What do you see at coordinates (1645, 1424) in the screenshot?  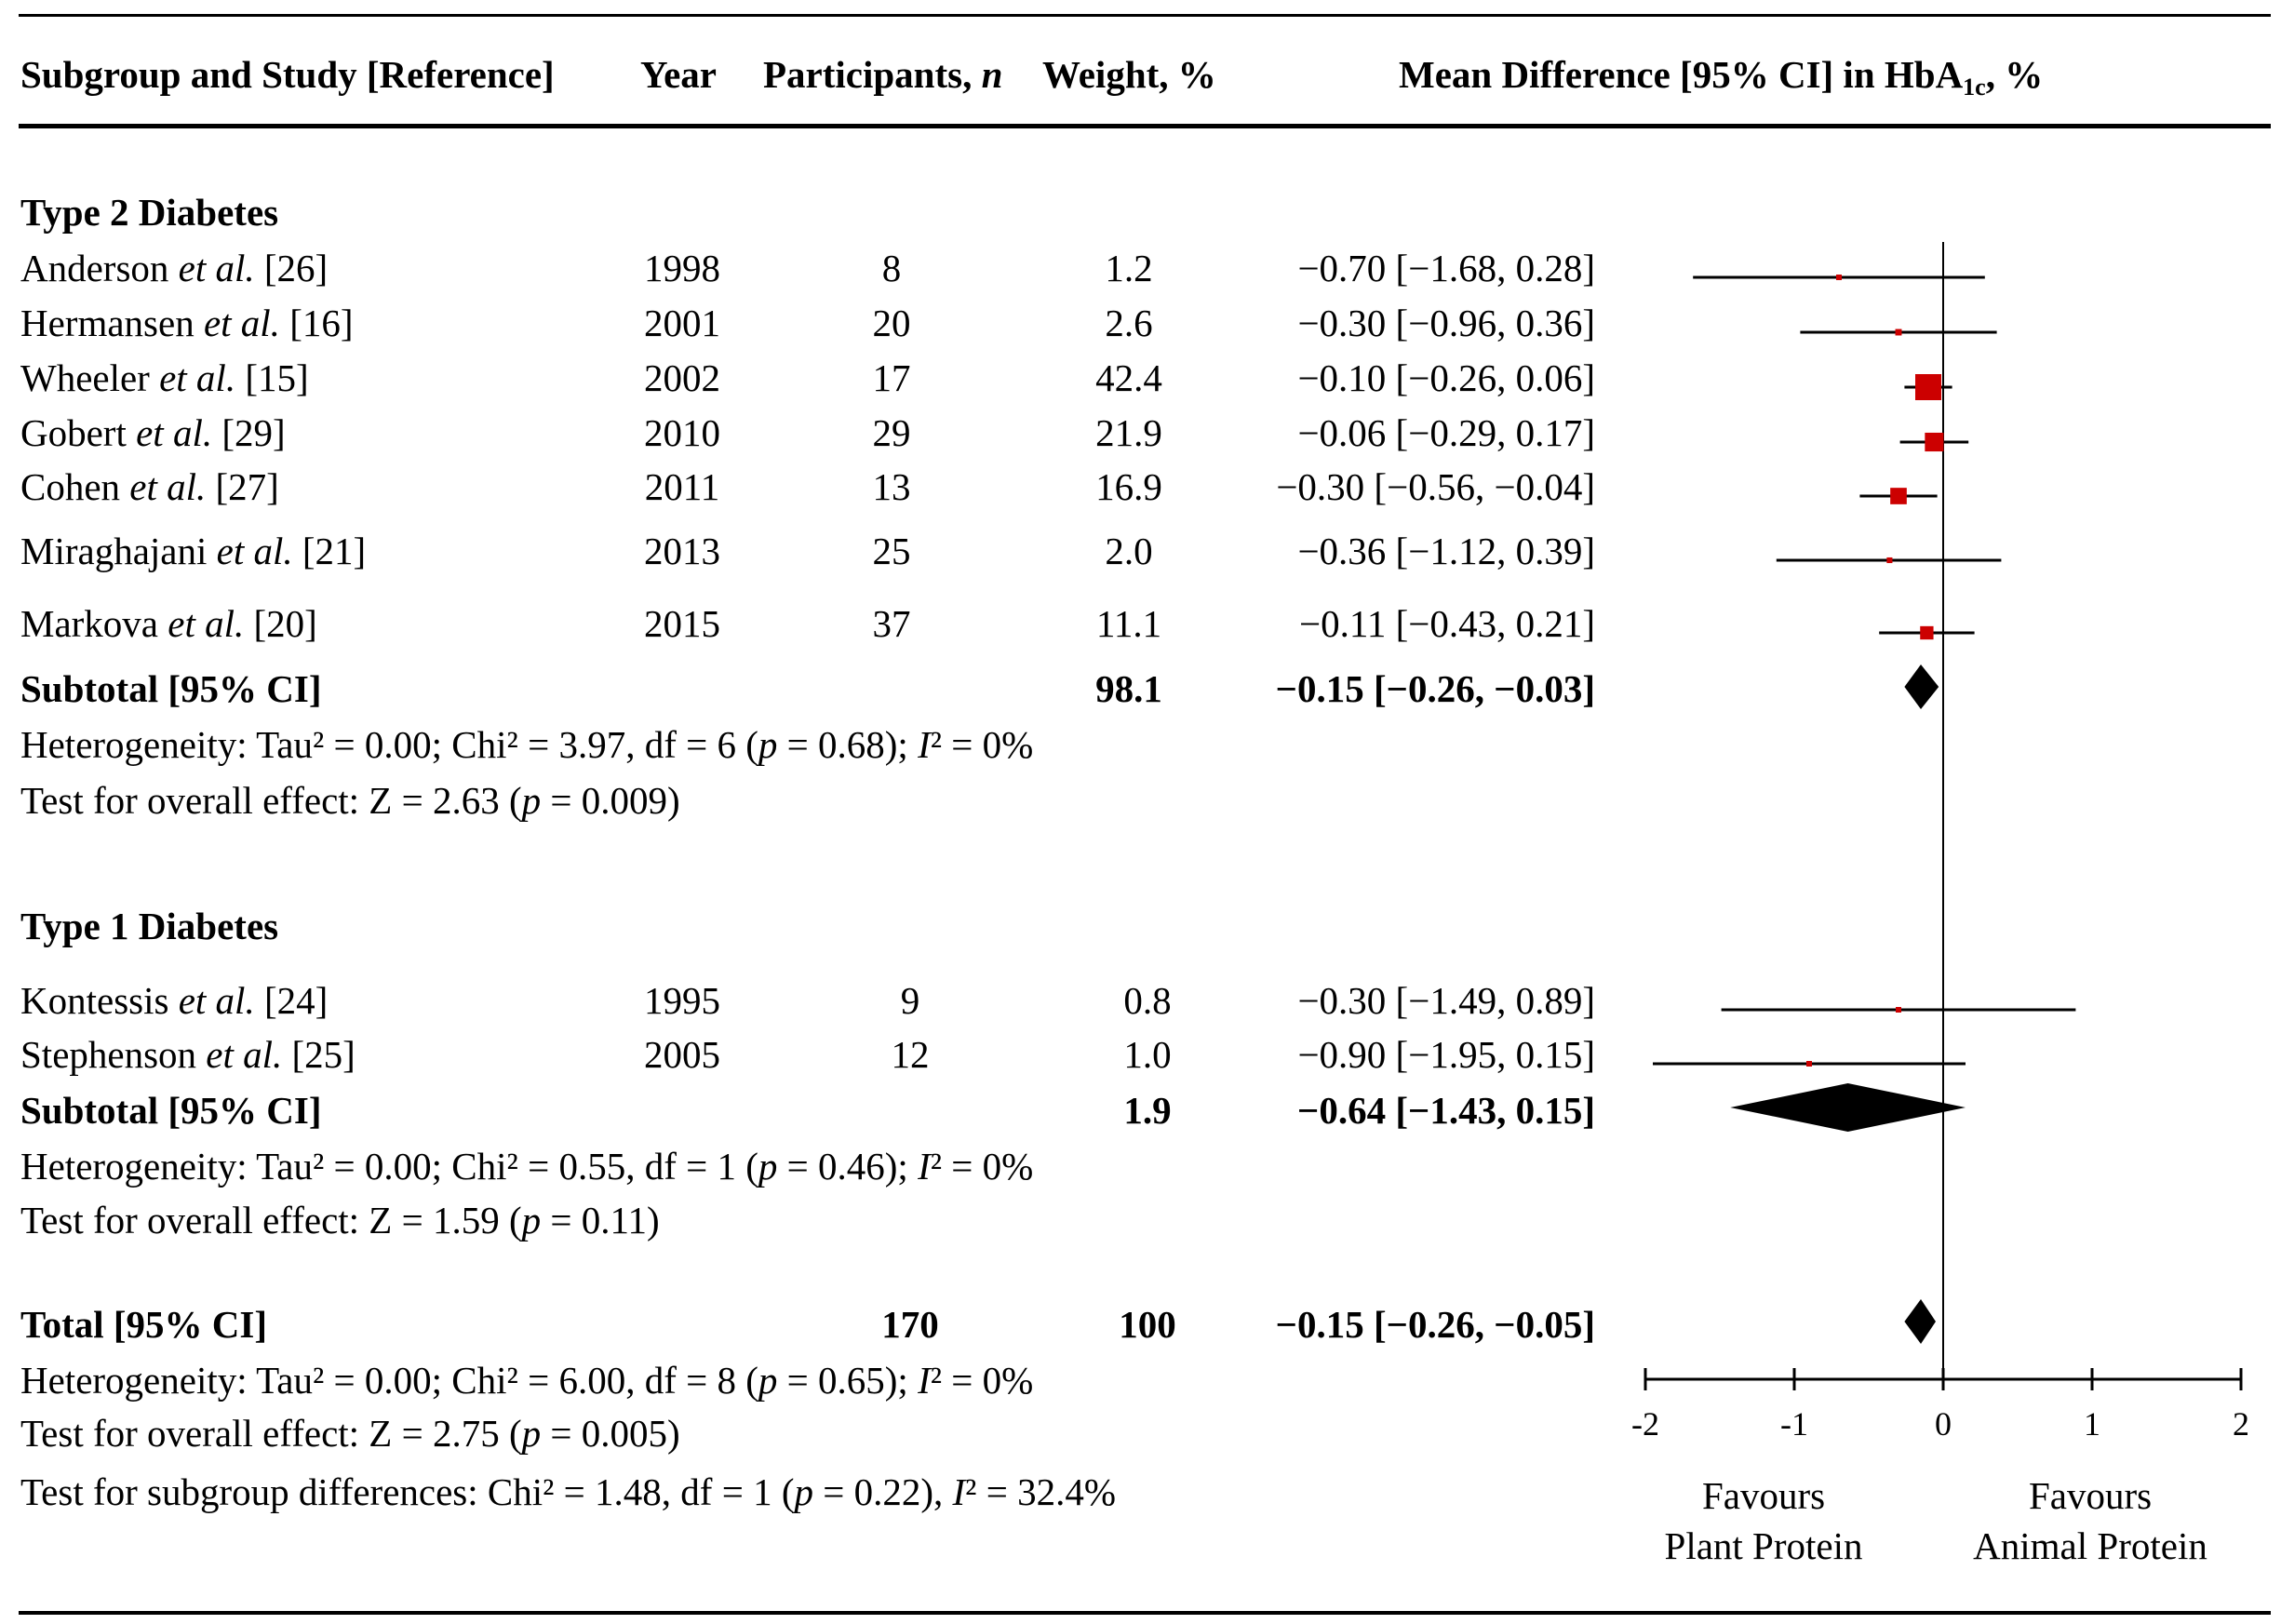 I see `x-axis-tick-label: -2` at bounding box center [1645, 1424].